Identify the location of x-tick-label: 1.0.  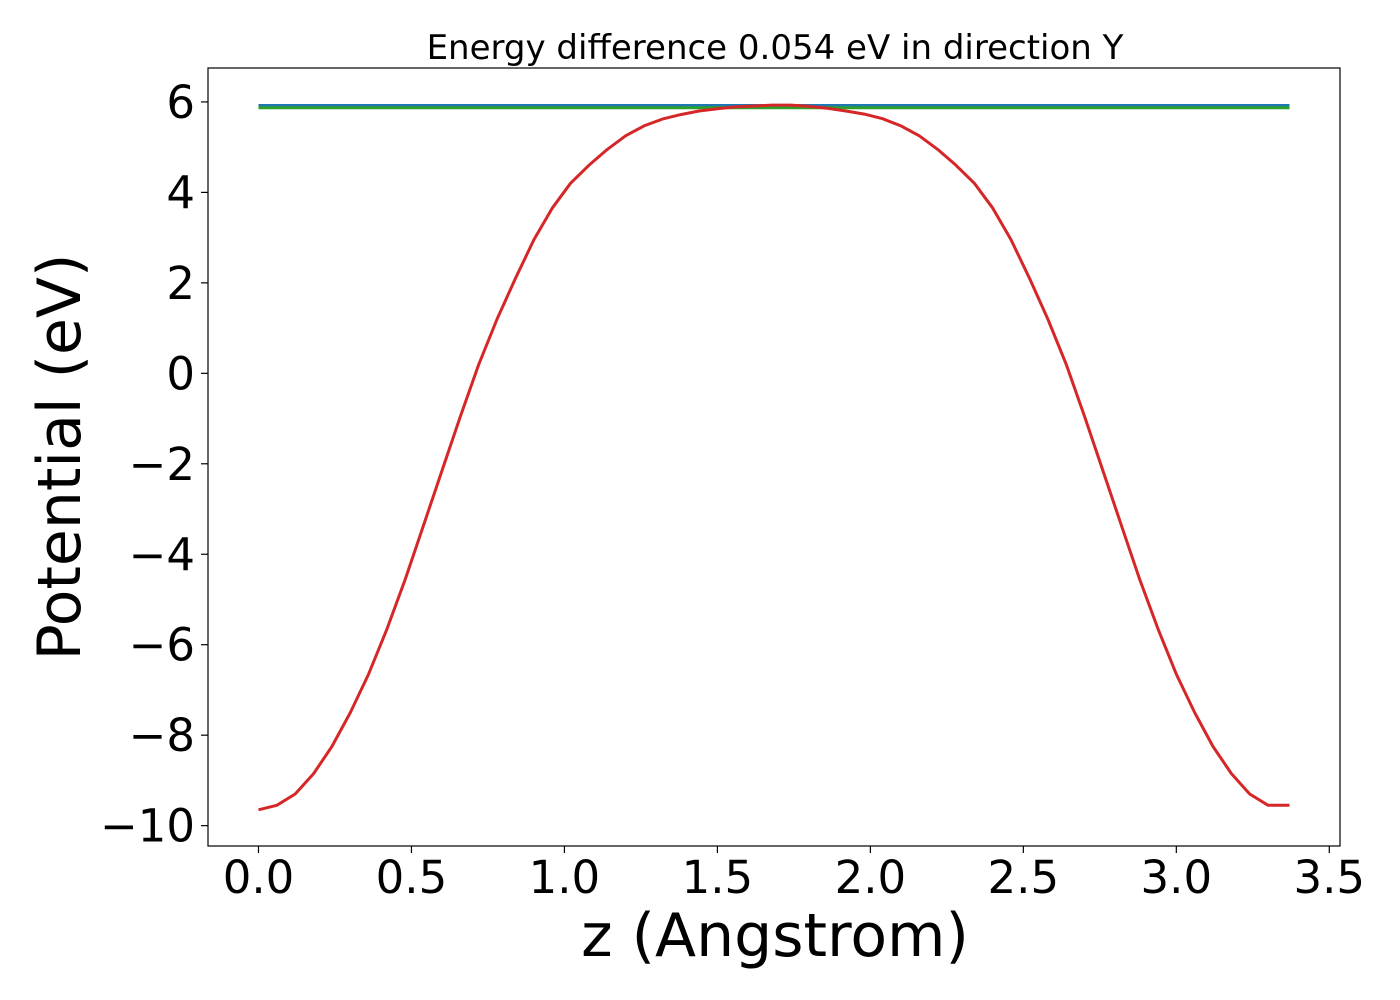
(565, 877).